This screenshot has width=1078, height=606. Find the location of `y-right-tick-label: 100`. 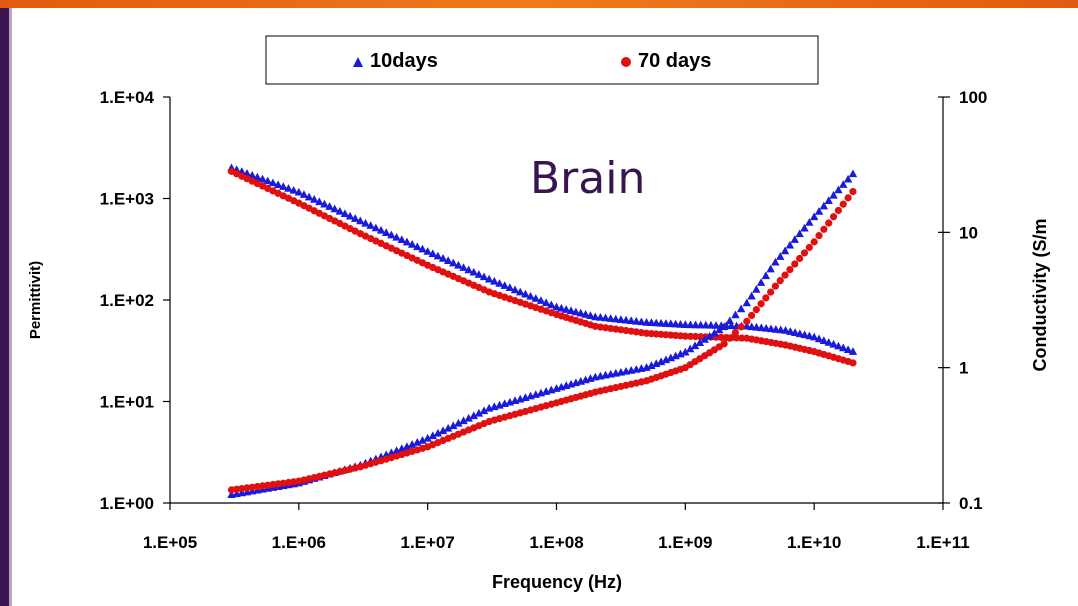

y-right-tick-label: 100 is located at coordinates (973, 97).